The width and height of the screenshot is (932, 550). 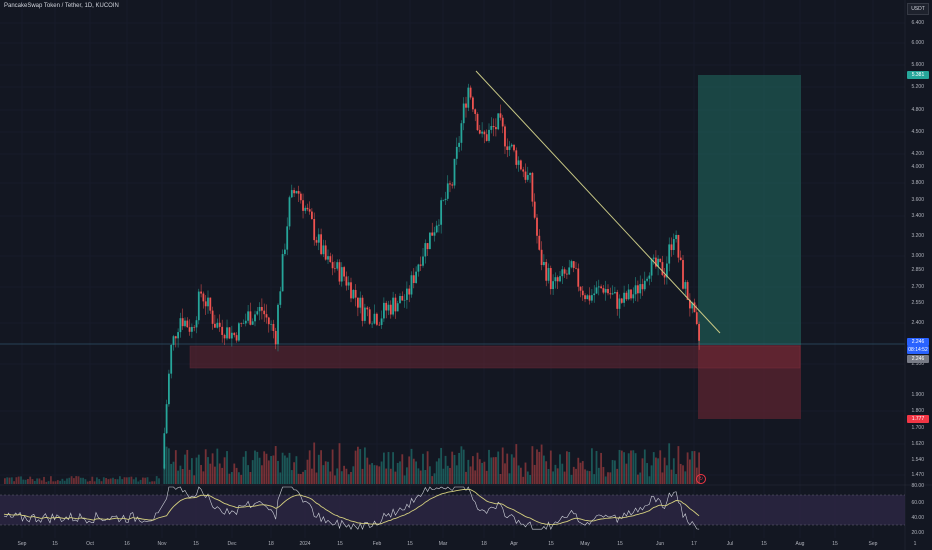 I want to click on price-tick: 3.600, so click(x=917, y=200).